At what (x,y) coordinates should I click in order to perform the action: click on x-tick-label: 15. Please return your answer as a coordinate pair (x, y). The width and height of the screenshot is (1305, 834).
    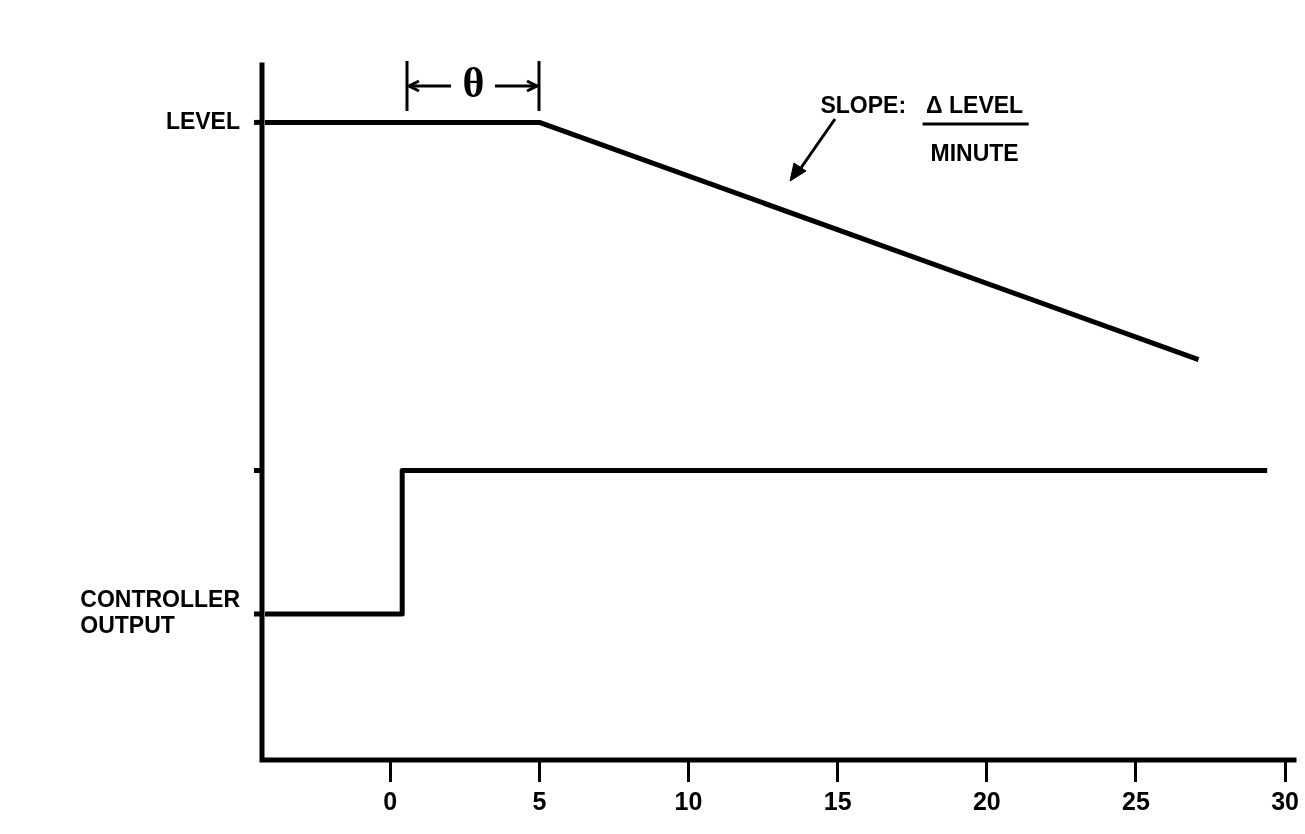
    Looking at the image, I should click on (837, 800).